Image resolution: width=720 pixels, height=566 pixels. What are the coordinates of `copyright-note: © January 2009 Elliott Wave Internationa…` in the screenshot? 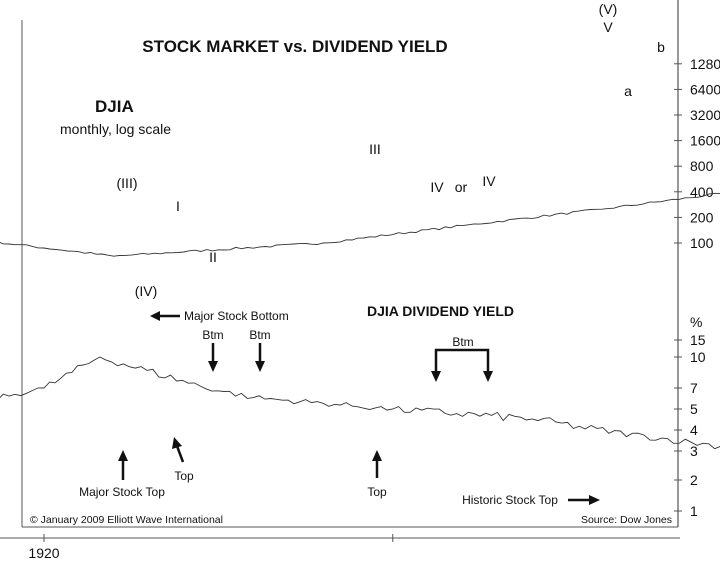 It's located at (126, 520).